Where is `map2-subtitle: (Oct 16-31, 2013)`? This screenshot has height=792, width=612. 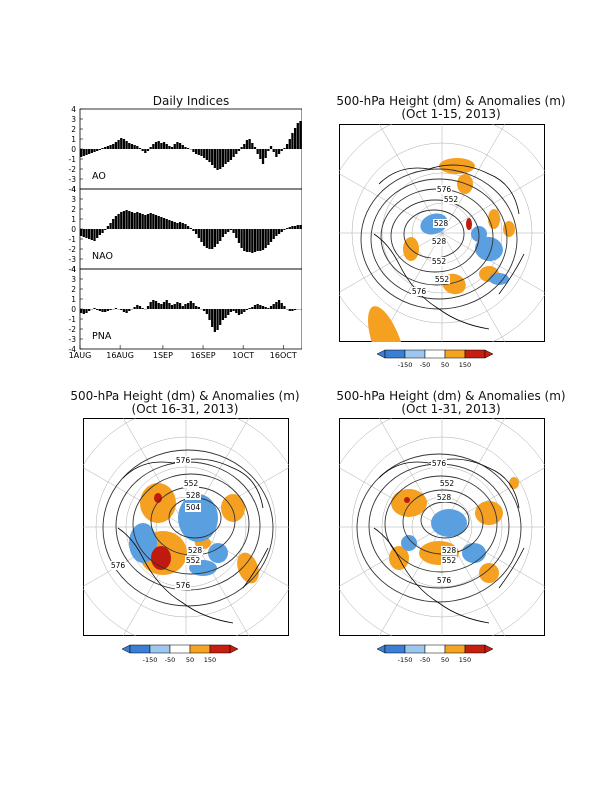 map2-subtitle: (Oct 16-31, 2013) is located at coordinates (185, 409).